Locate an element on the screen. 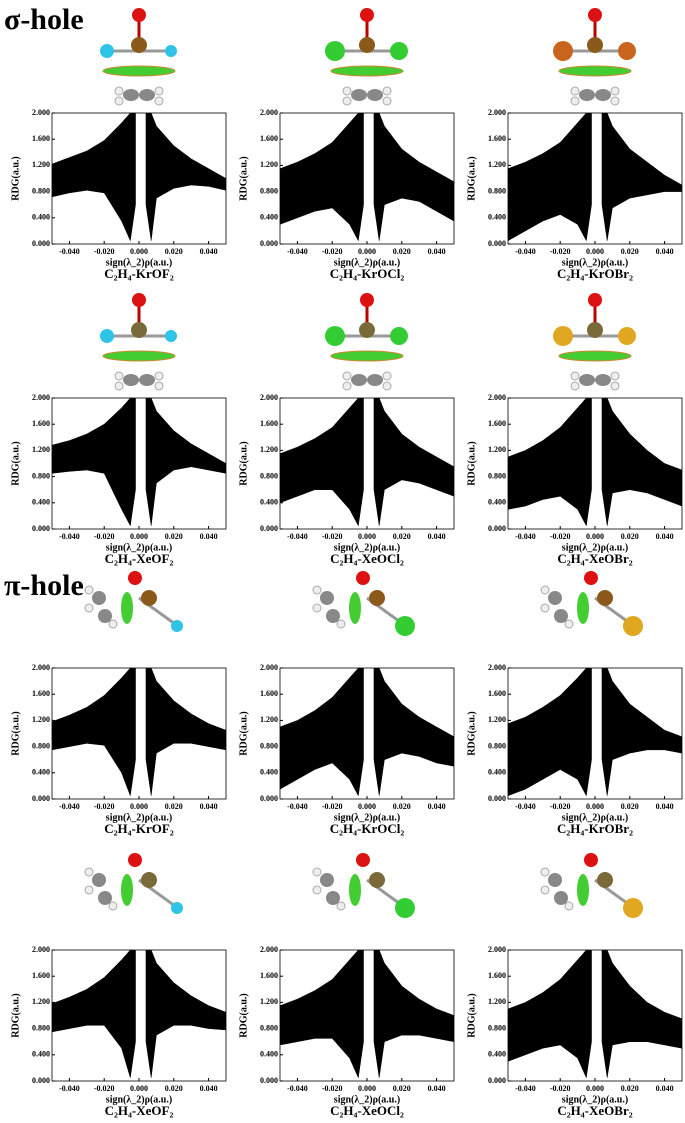  panel-caption: C₂H₄-XeOCl₂ is located at coordinates (367, 558).